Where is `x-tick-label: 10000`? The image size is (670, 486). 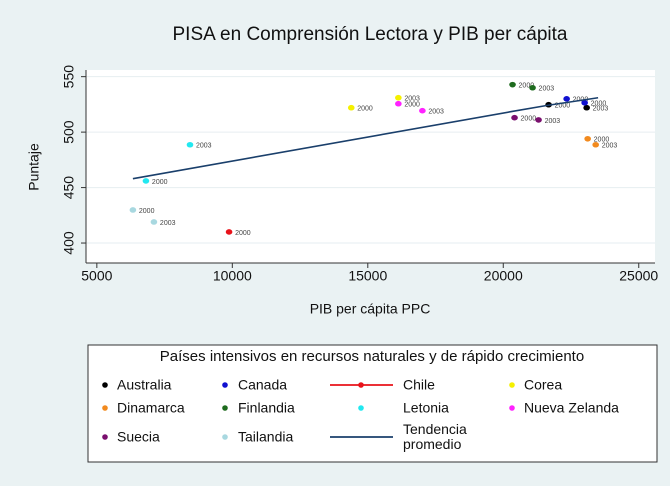
x-tick-label: 10000 is located at coordinates (232, 276).